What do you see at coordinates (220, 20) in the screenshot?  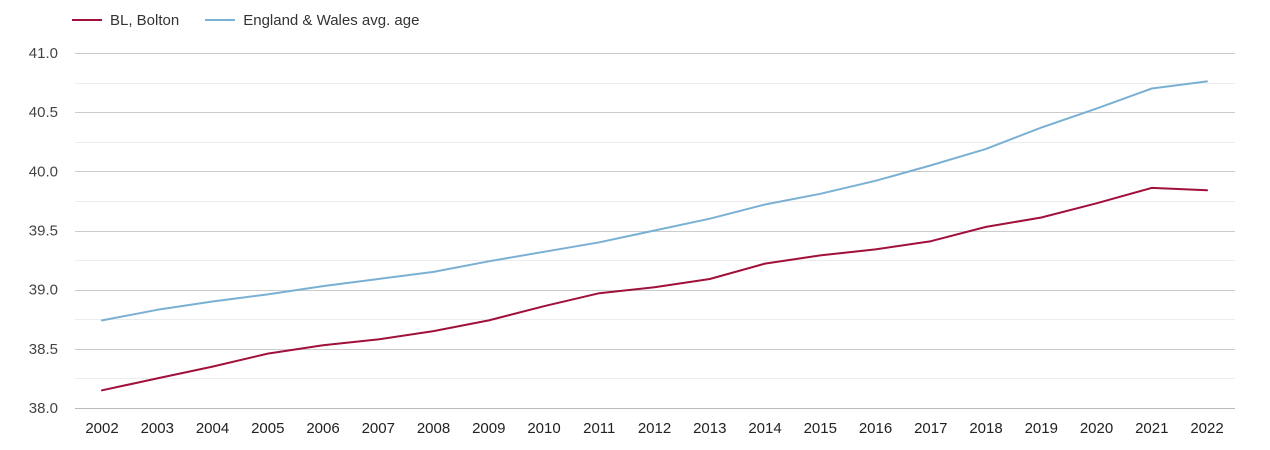 I see `legend-swatch-england-wales` at bounding box center [220, 20].